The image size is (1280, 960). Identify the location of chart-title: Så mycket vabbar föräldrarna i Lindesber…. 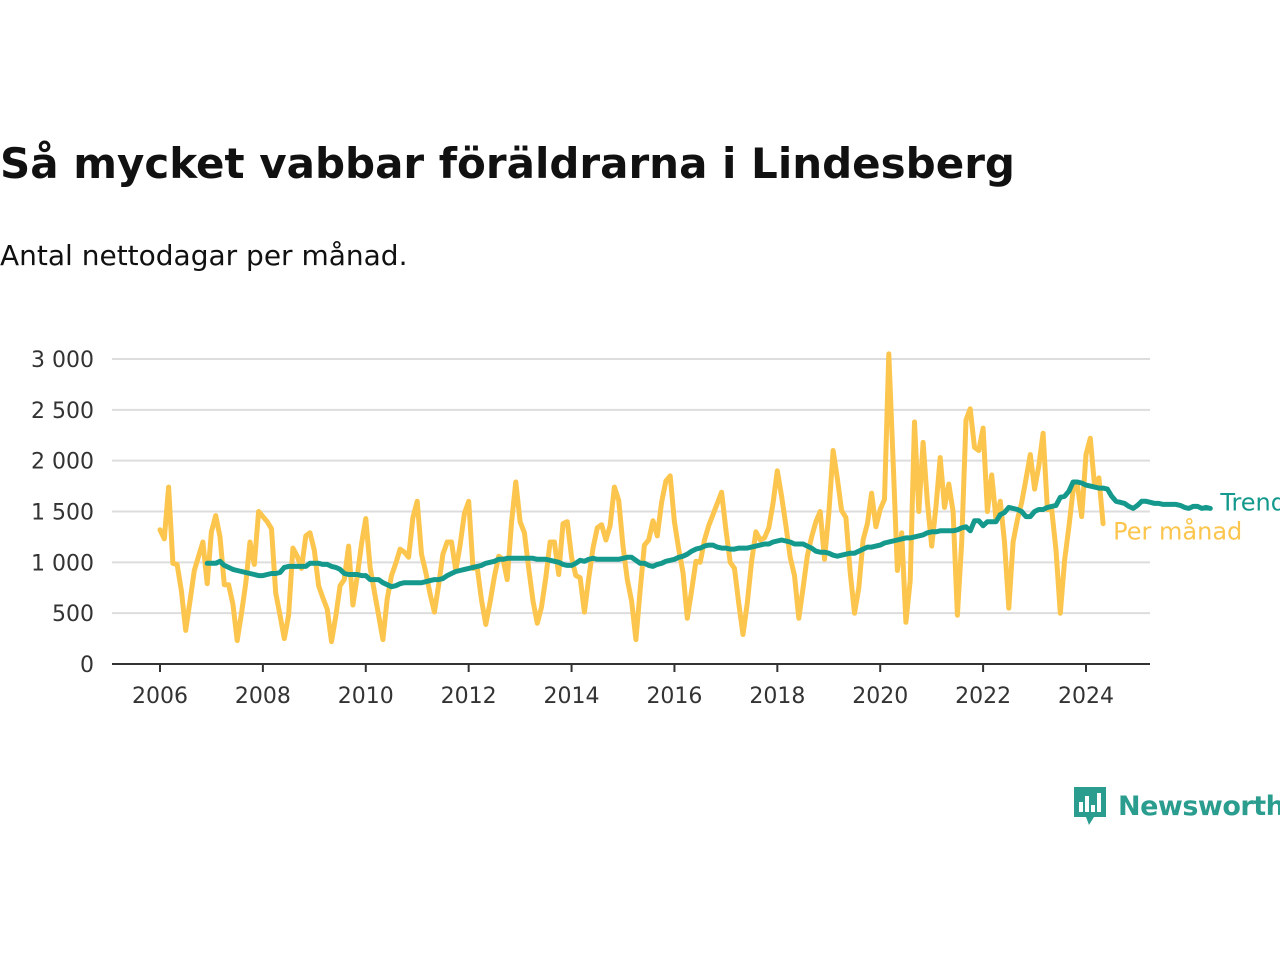
(507, 163).